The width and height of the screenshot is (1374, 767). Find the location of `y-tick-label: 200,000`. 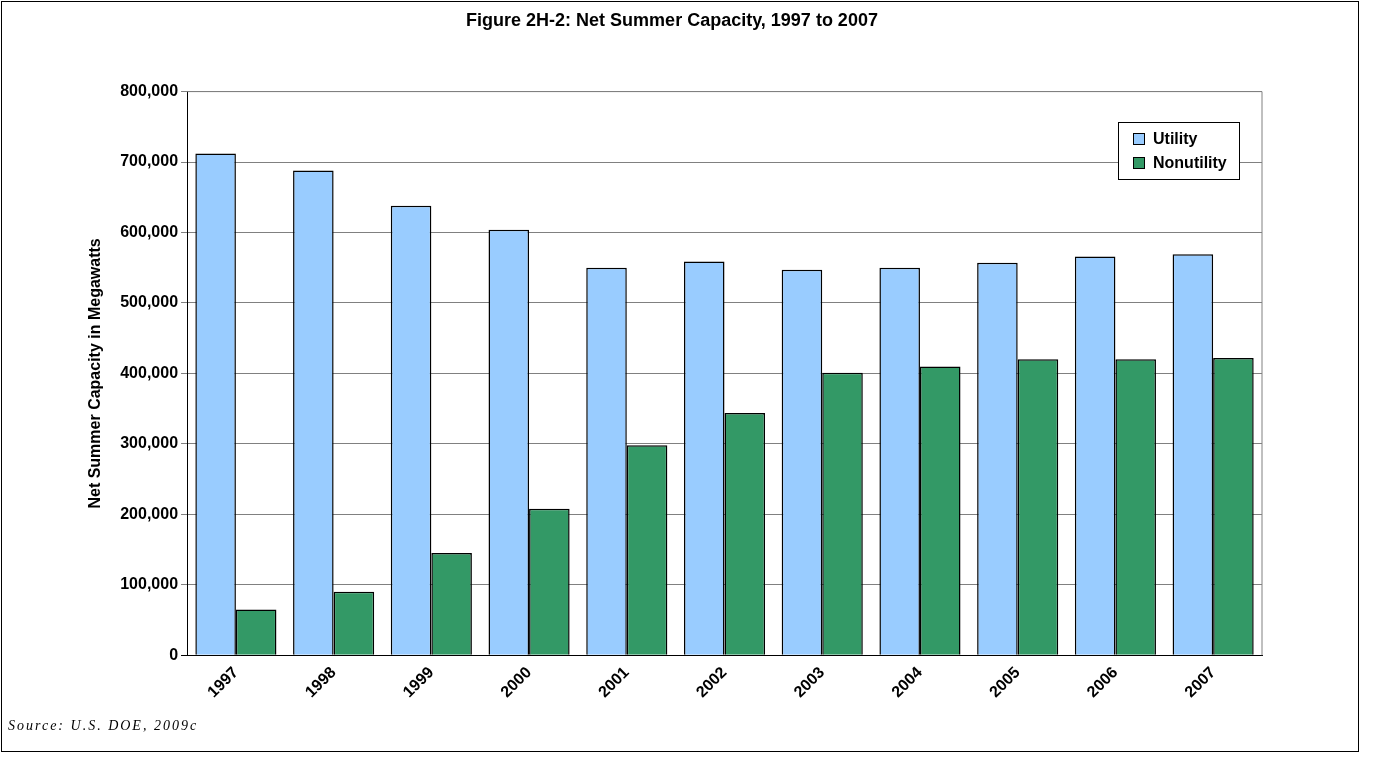

y-tick-label: 200,000 is located at coordinates (149, 513).